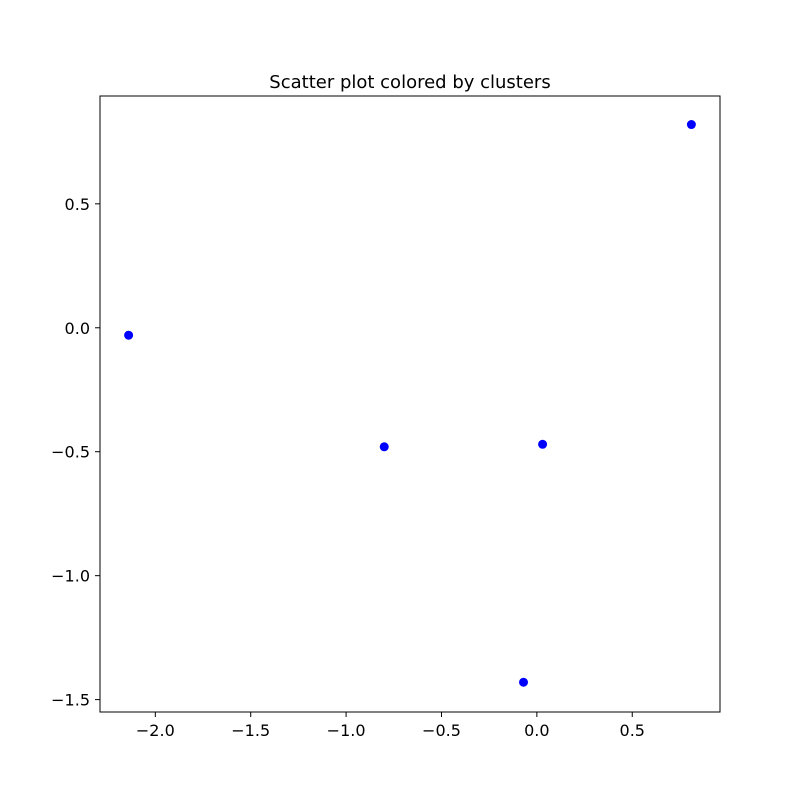 Image resolution: width=800 pixels, height=800 pixels. I want to click on x-tick-label: −0.5, so click(441, 730).